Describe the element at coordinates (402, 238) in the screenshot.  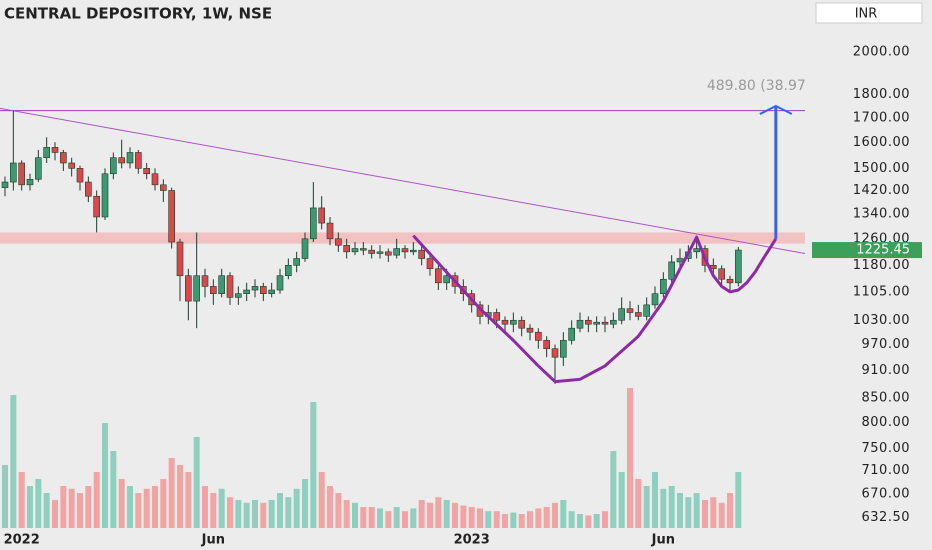
I see `resistance-zone` at that location.